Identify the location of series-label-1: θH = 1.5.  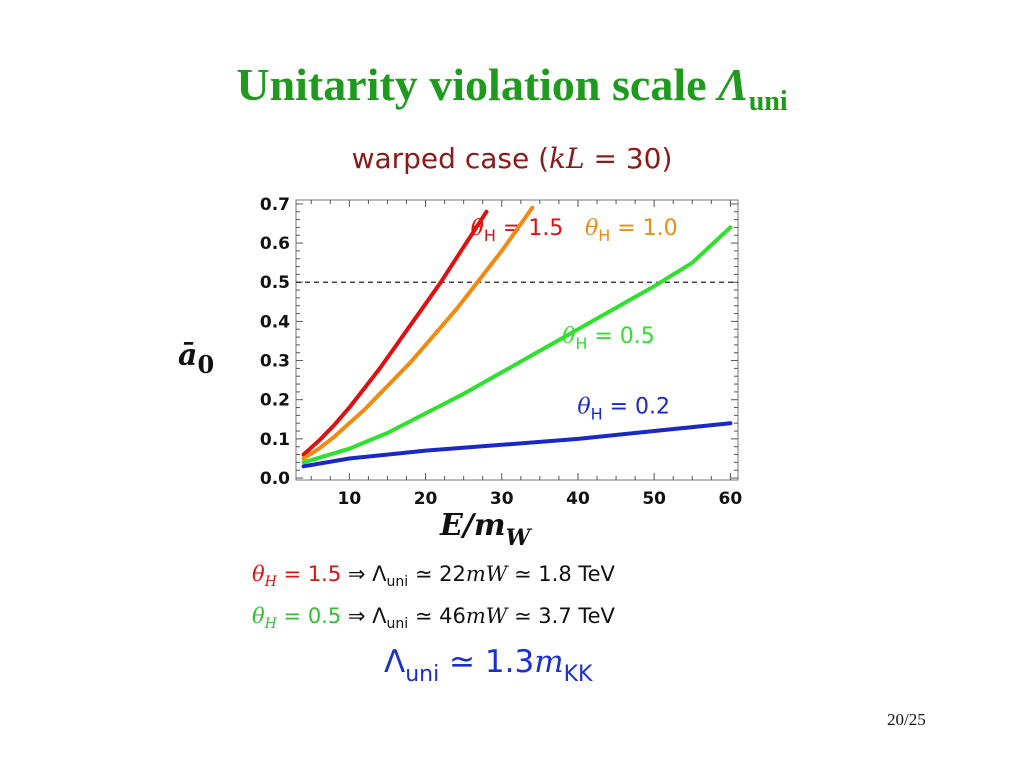
(517, 230).